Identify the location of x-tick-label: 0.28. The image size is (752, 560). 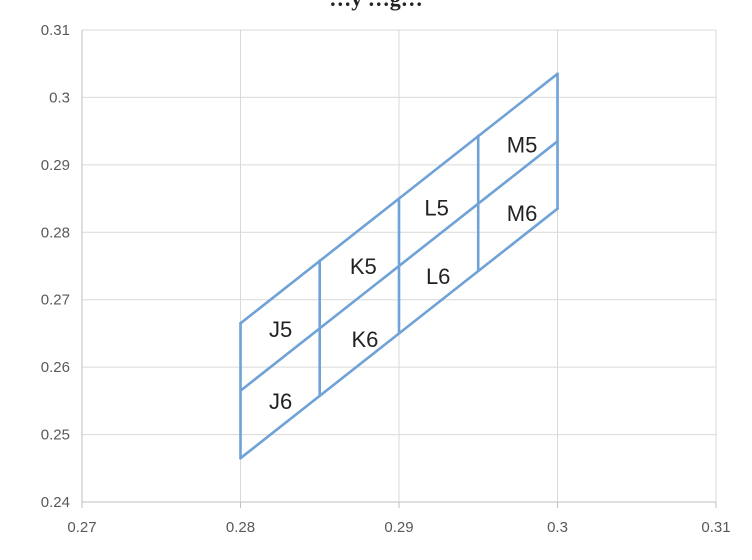
(240, 527).